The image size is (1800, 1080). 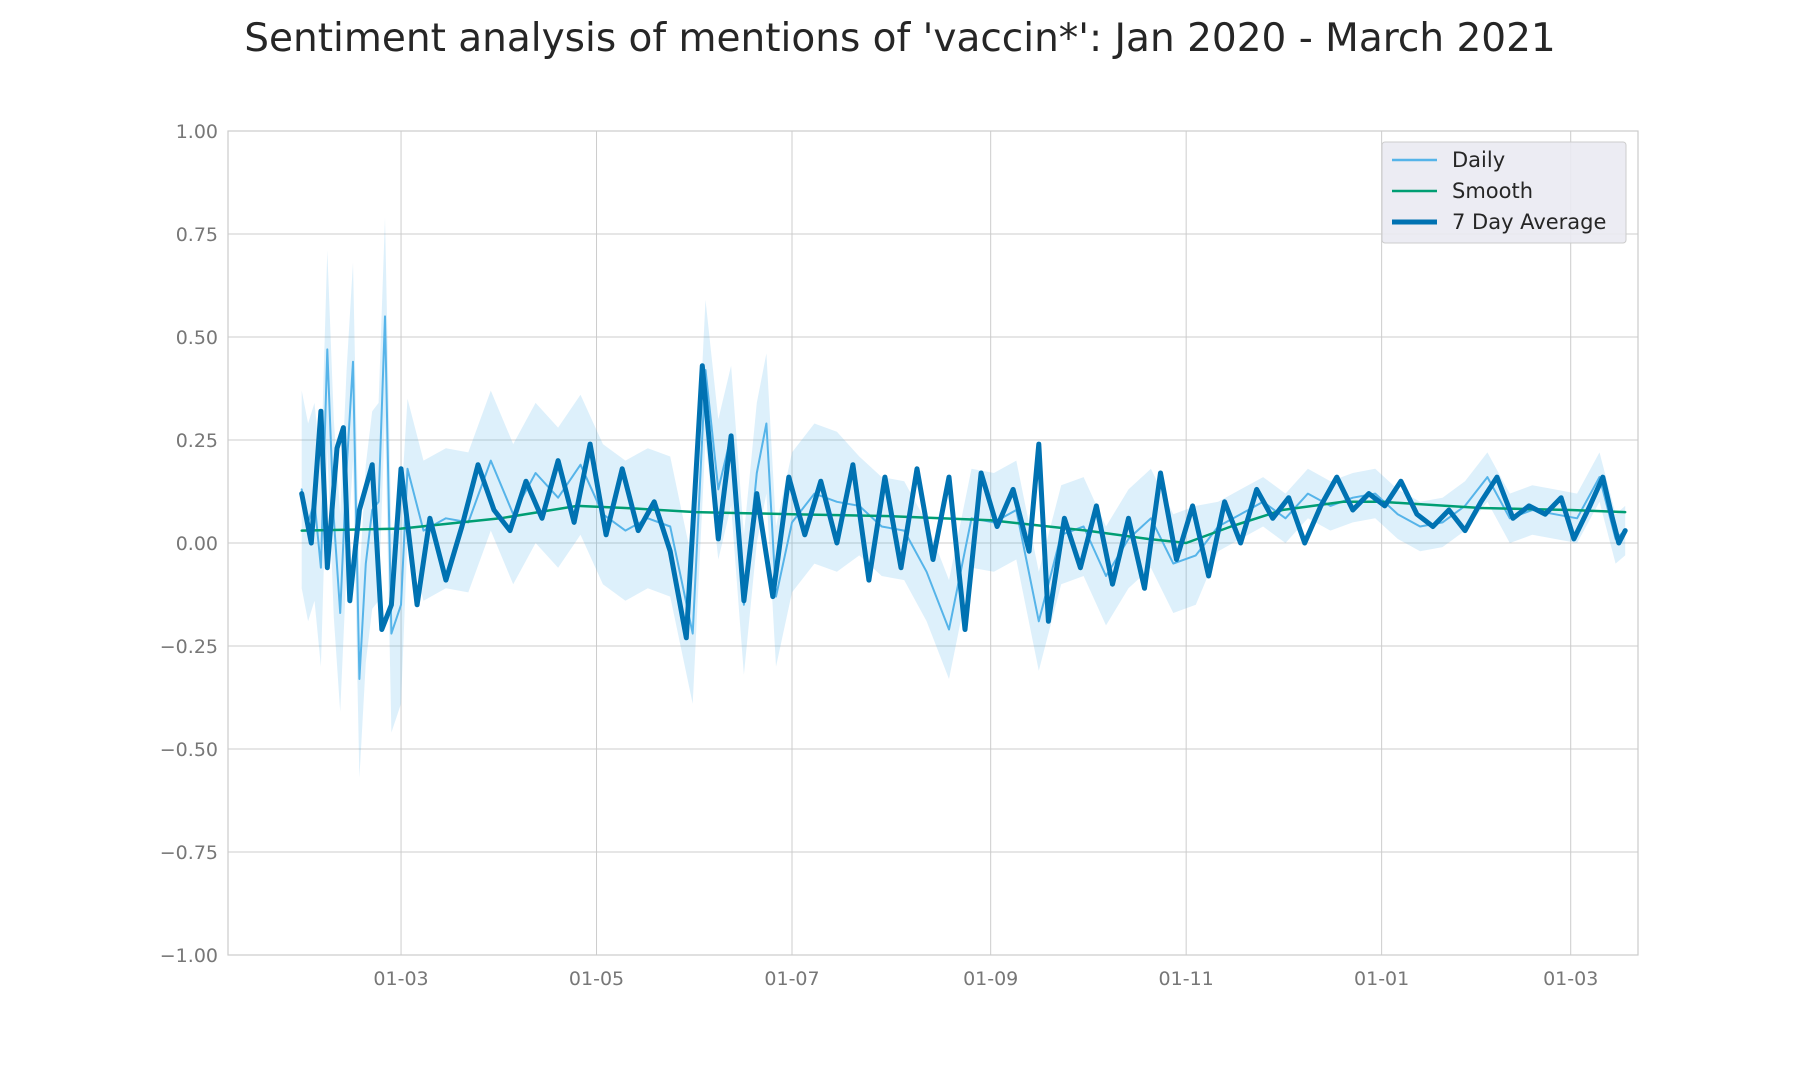 What do you see at coordinates (197, 132) in the screenshot?
I see `y-tick-label: 1.00` at bounding box center [197, 132].